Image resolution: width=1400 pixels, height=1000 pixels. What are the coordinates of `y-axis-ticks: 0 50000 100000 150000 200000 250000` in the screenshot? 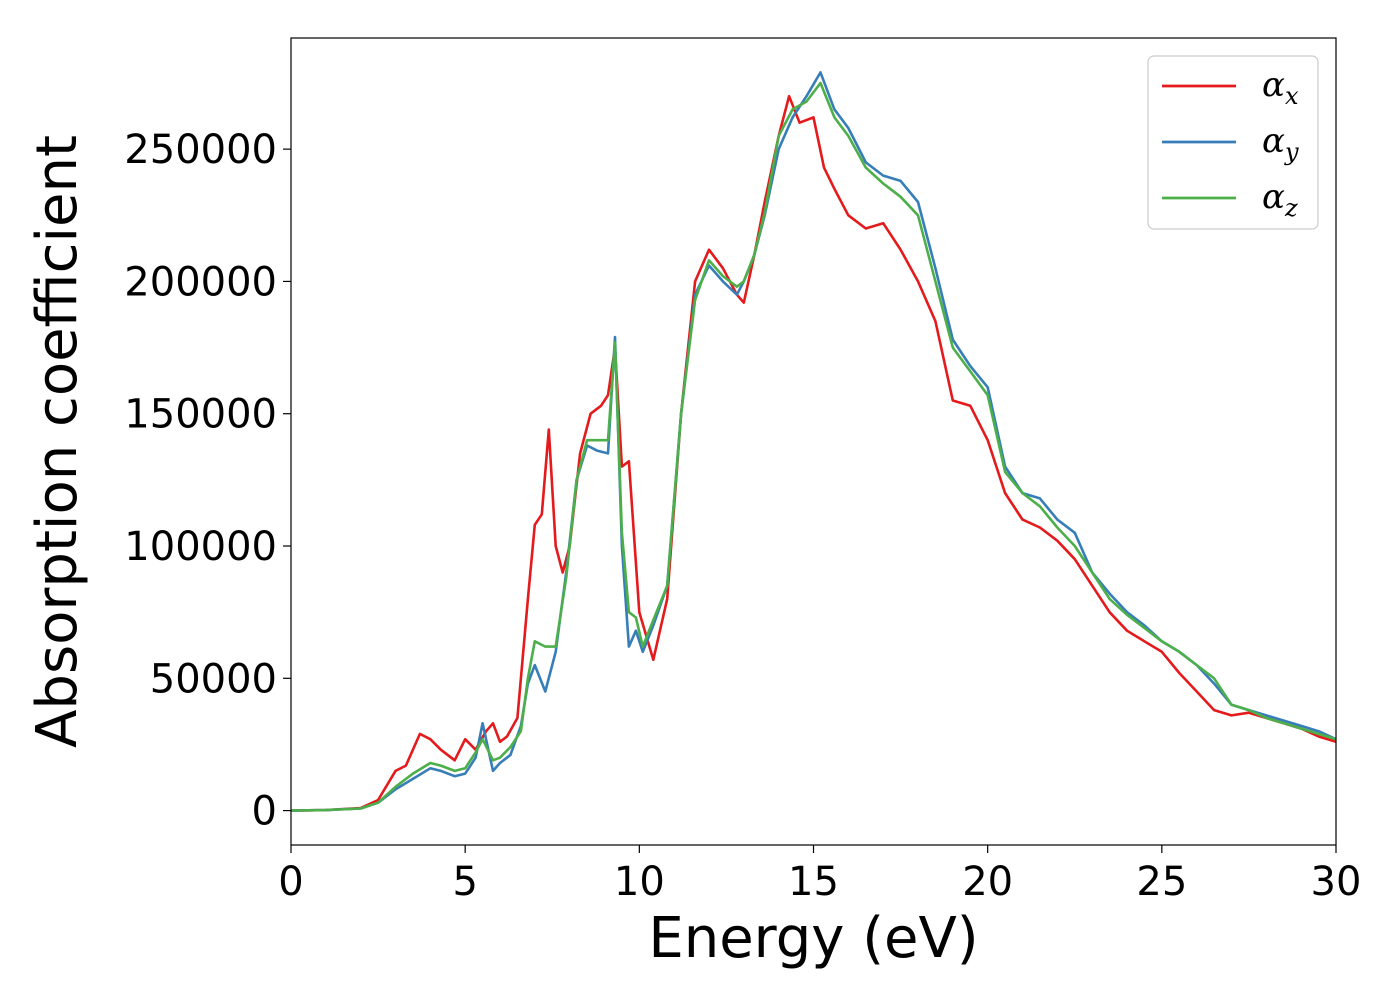 It's located at (207, 481).